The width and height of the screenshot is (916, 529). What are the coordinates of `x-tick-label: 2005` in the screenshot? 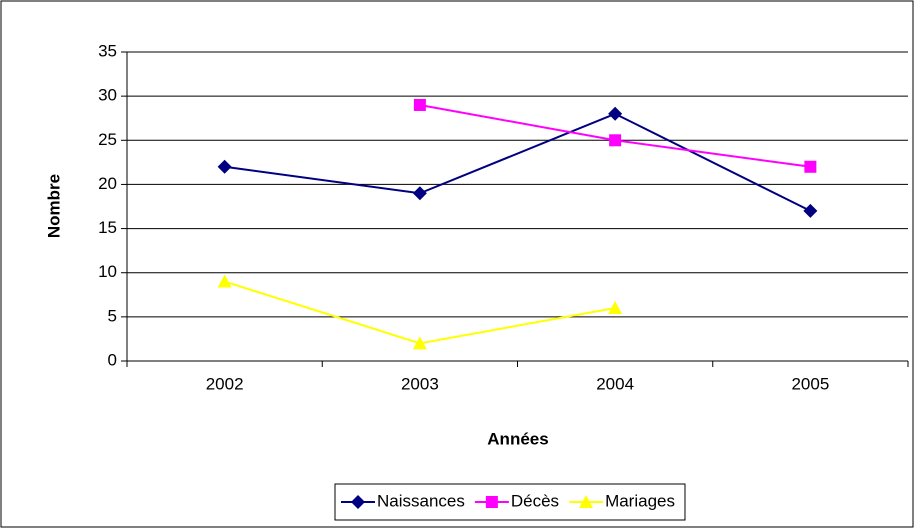 It's located at (810, 383).